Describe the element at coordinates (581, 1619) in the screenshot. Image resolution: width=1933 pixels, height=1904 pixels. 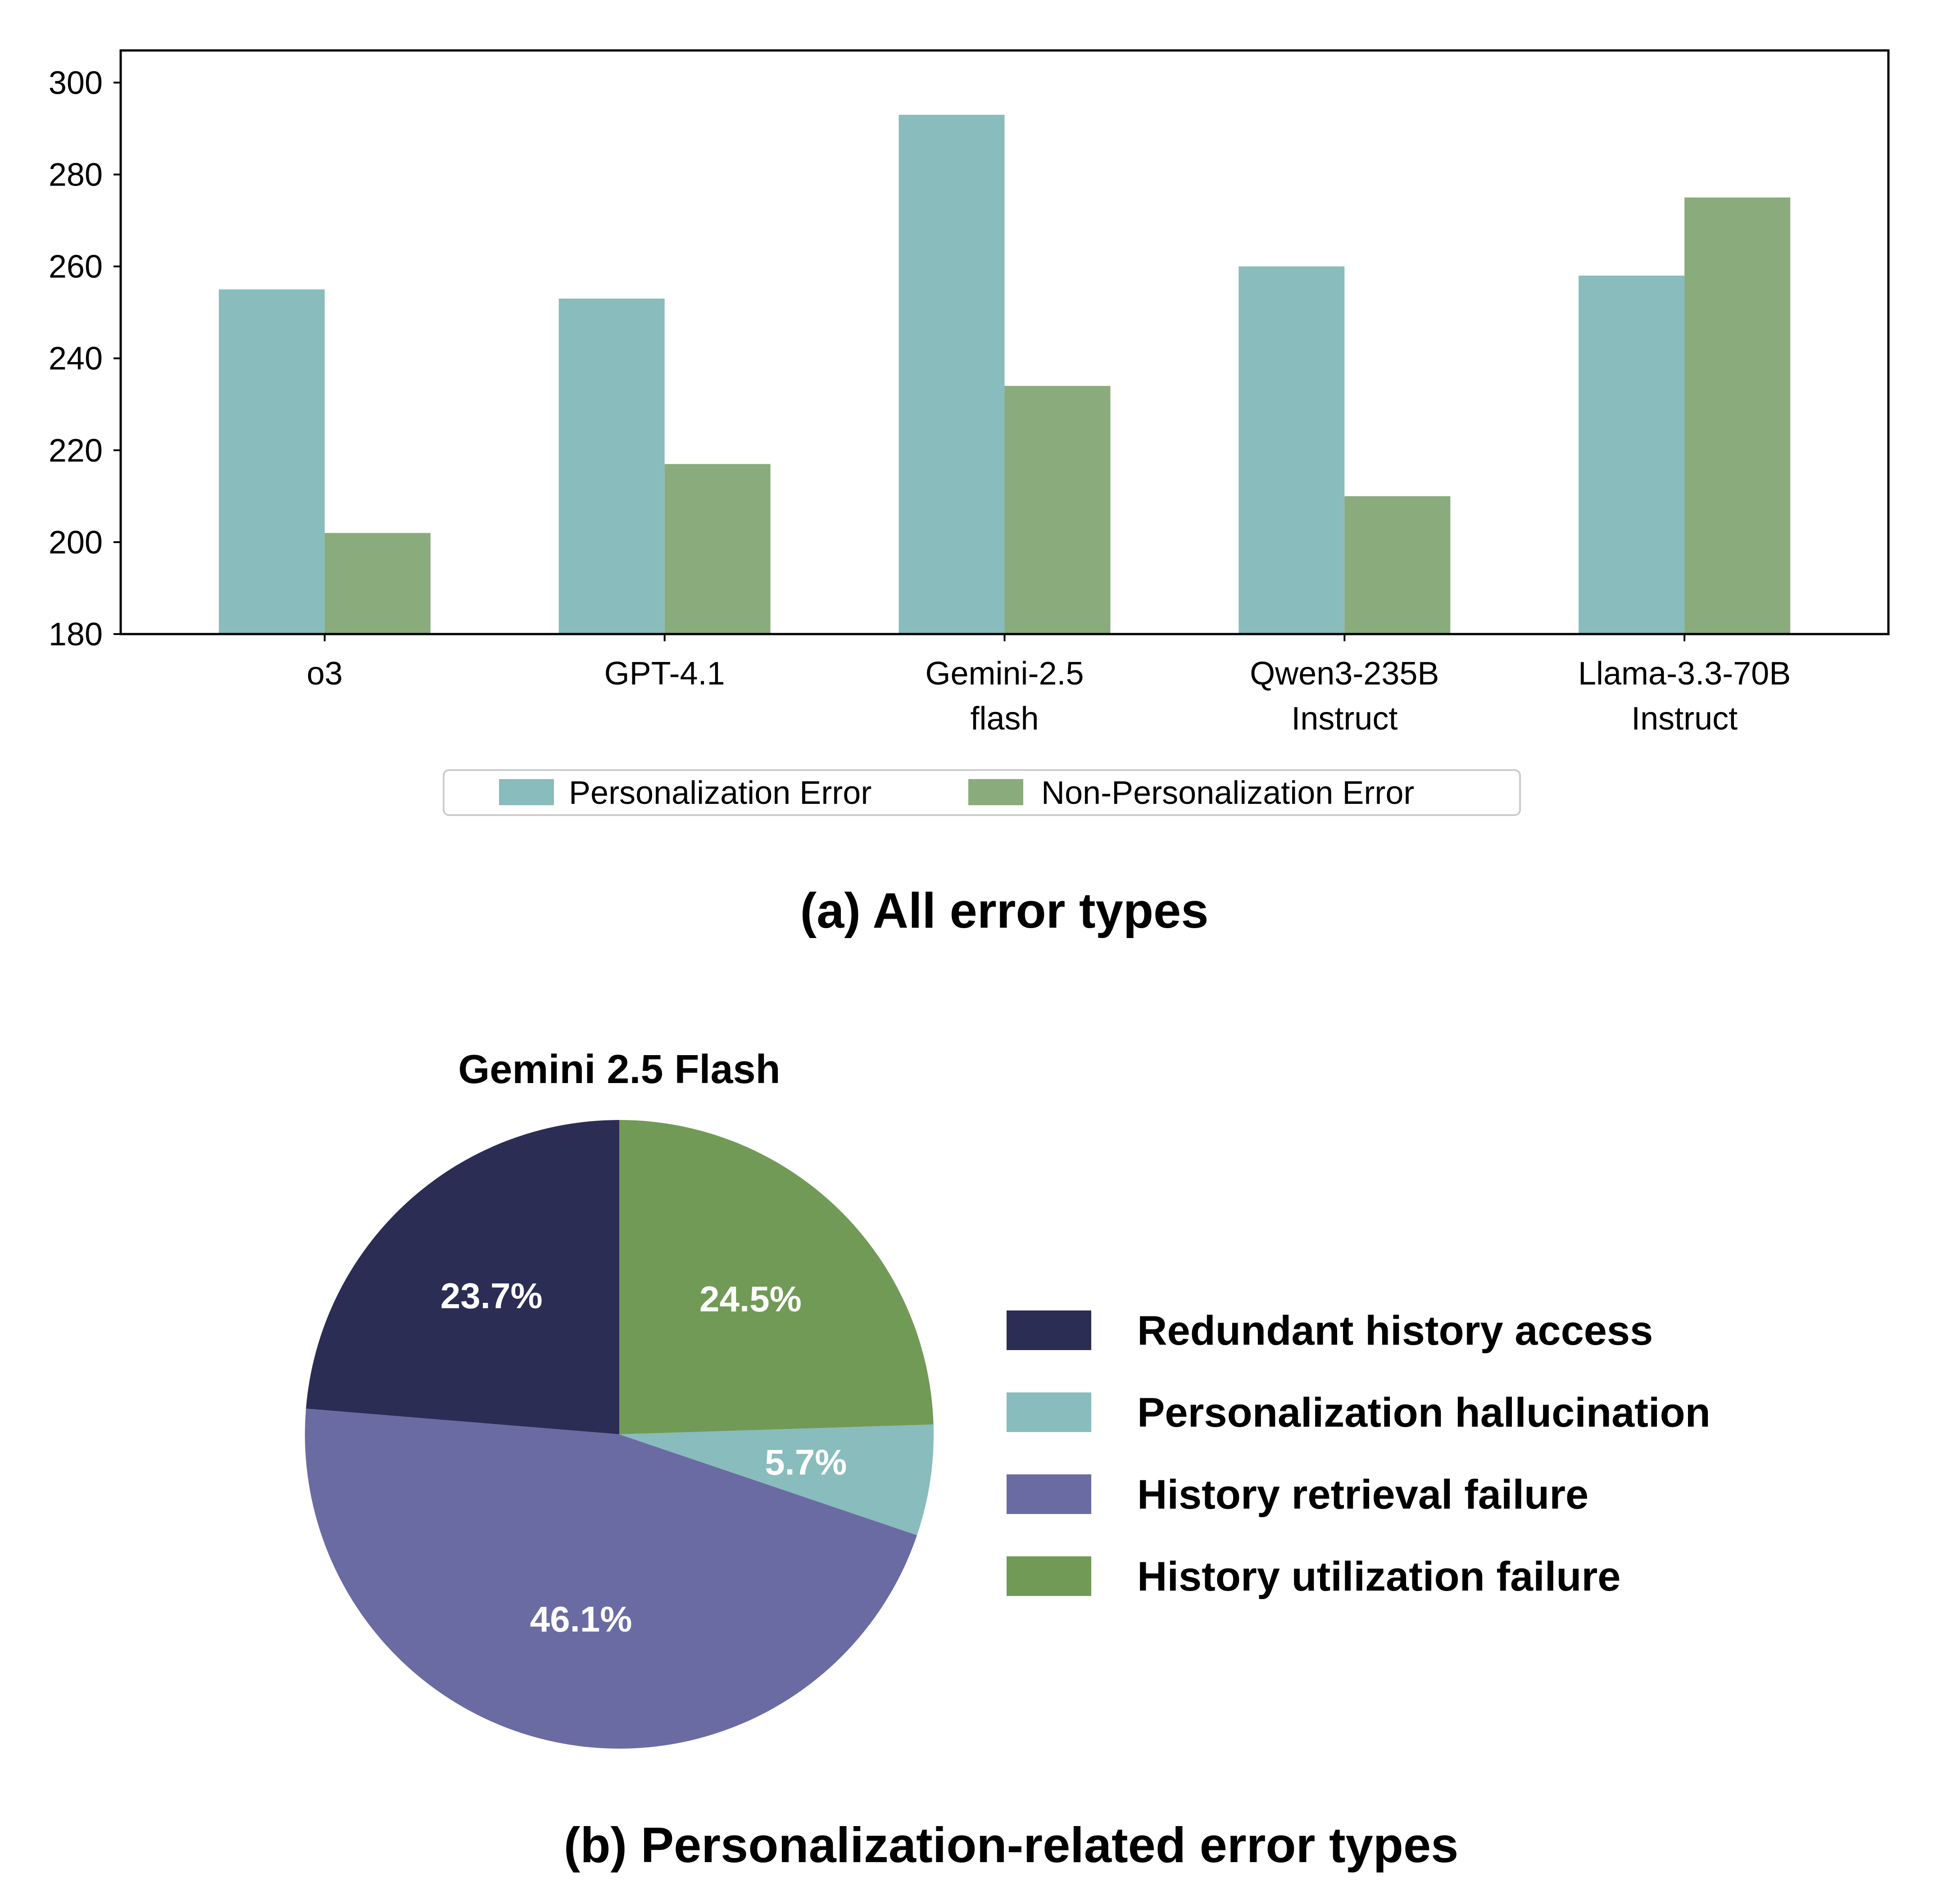
I see `pie-label-history-retrieval-failure: 46.1%` at that location.